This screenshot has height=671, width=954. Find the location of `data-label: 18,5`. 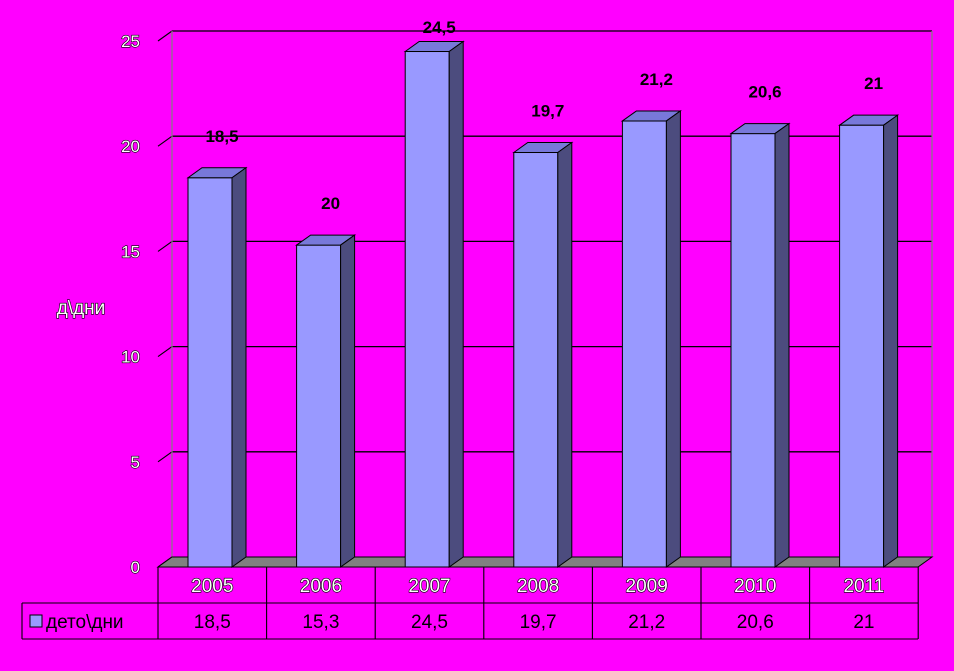

data-label: 18,5 is located at coordinates (221, 136).